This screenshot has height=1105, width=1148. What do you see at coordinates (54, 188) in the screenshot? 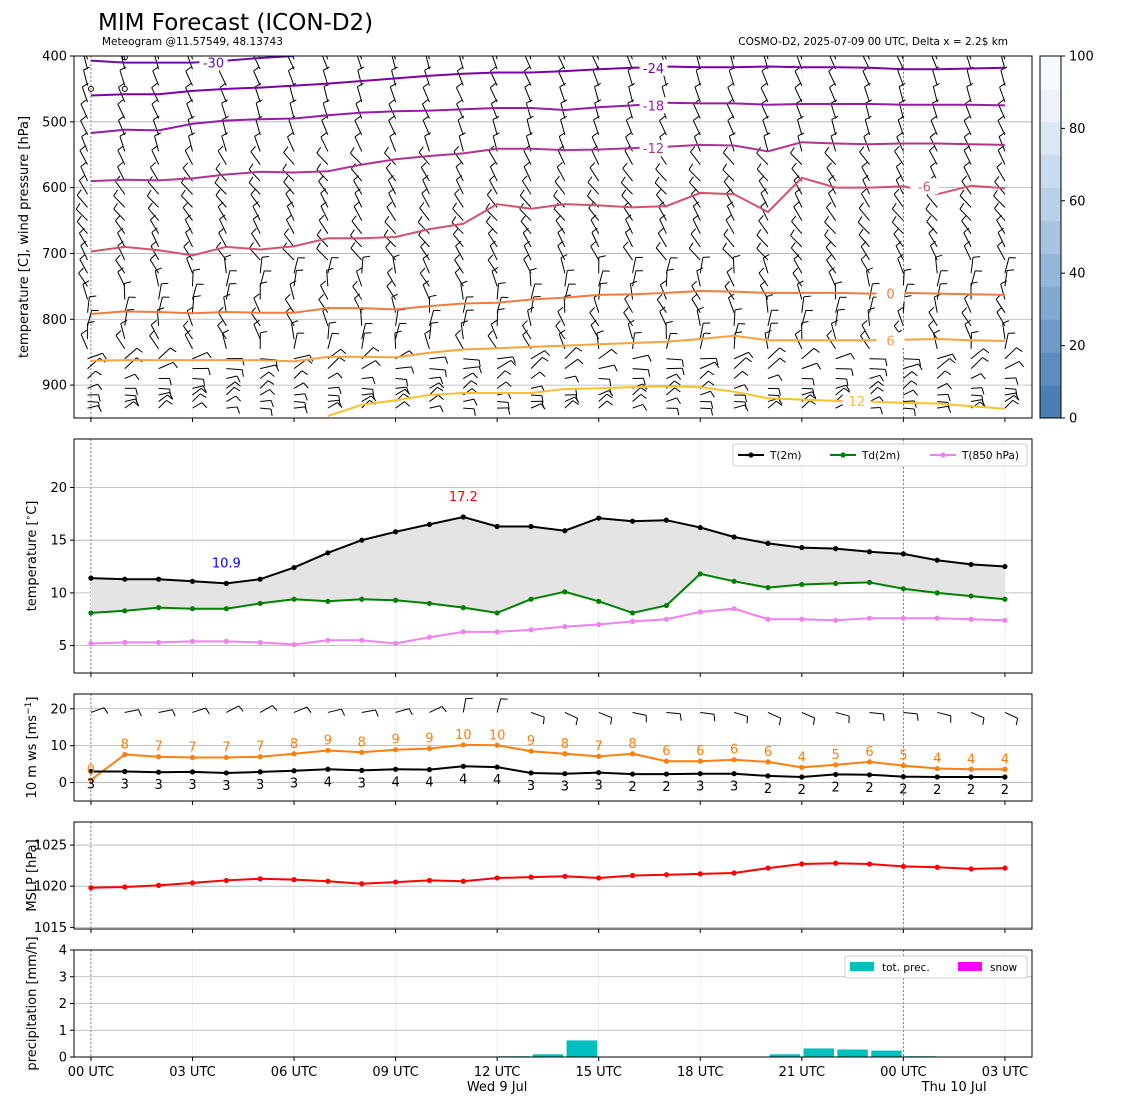
I see `upper-tick-label: 600` at bounding box center [54, 188].